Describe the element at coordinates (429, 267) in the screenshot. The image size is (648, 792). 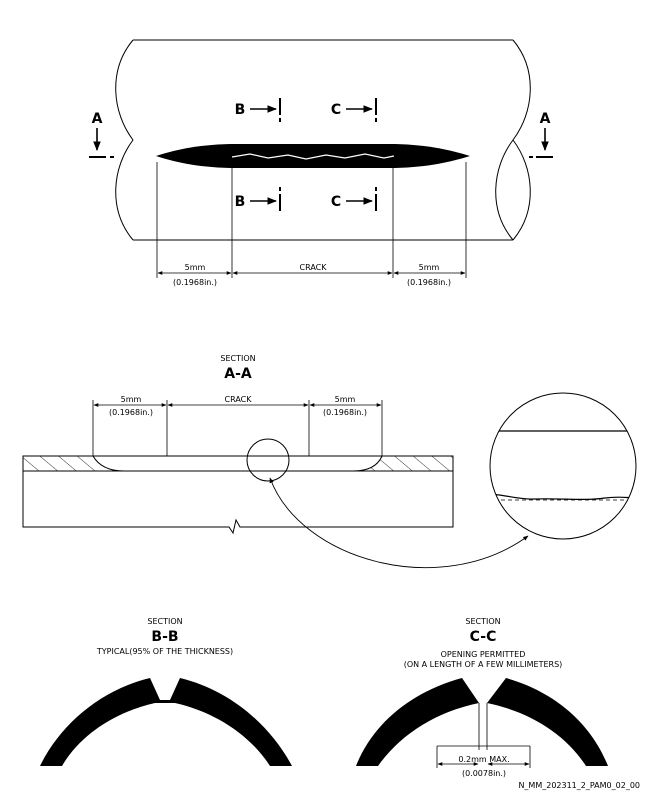
I see `top-dim-right-mm: 5mm` at that location.